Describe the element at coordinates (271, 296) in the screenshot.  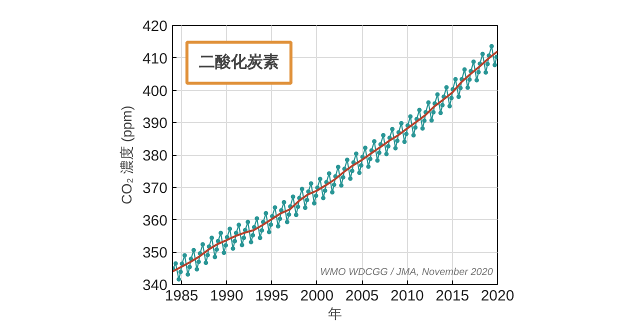
I see `x-tick-label: 1995` at that location.